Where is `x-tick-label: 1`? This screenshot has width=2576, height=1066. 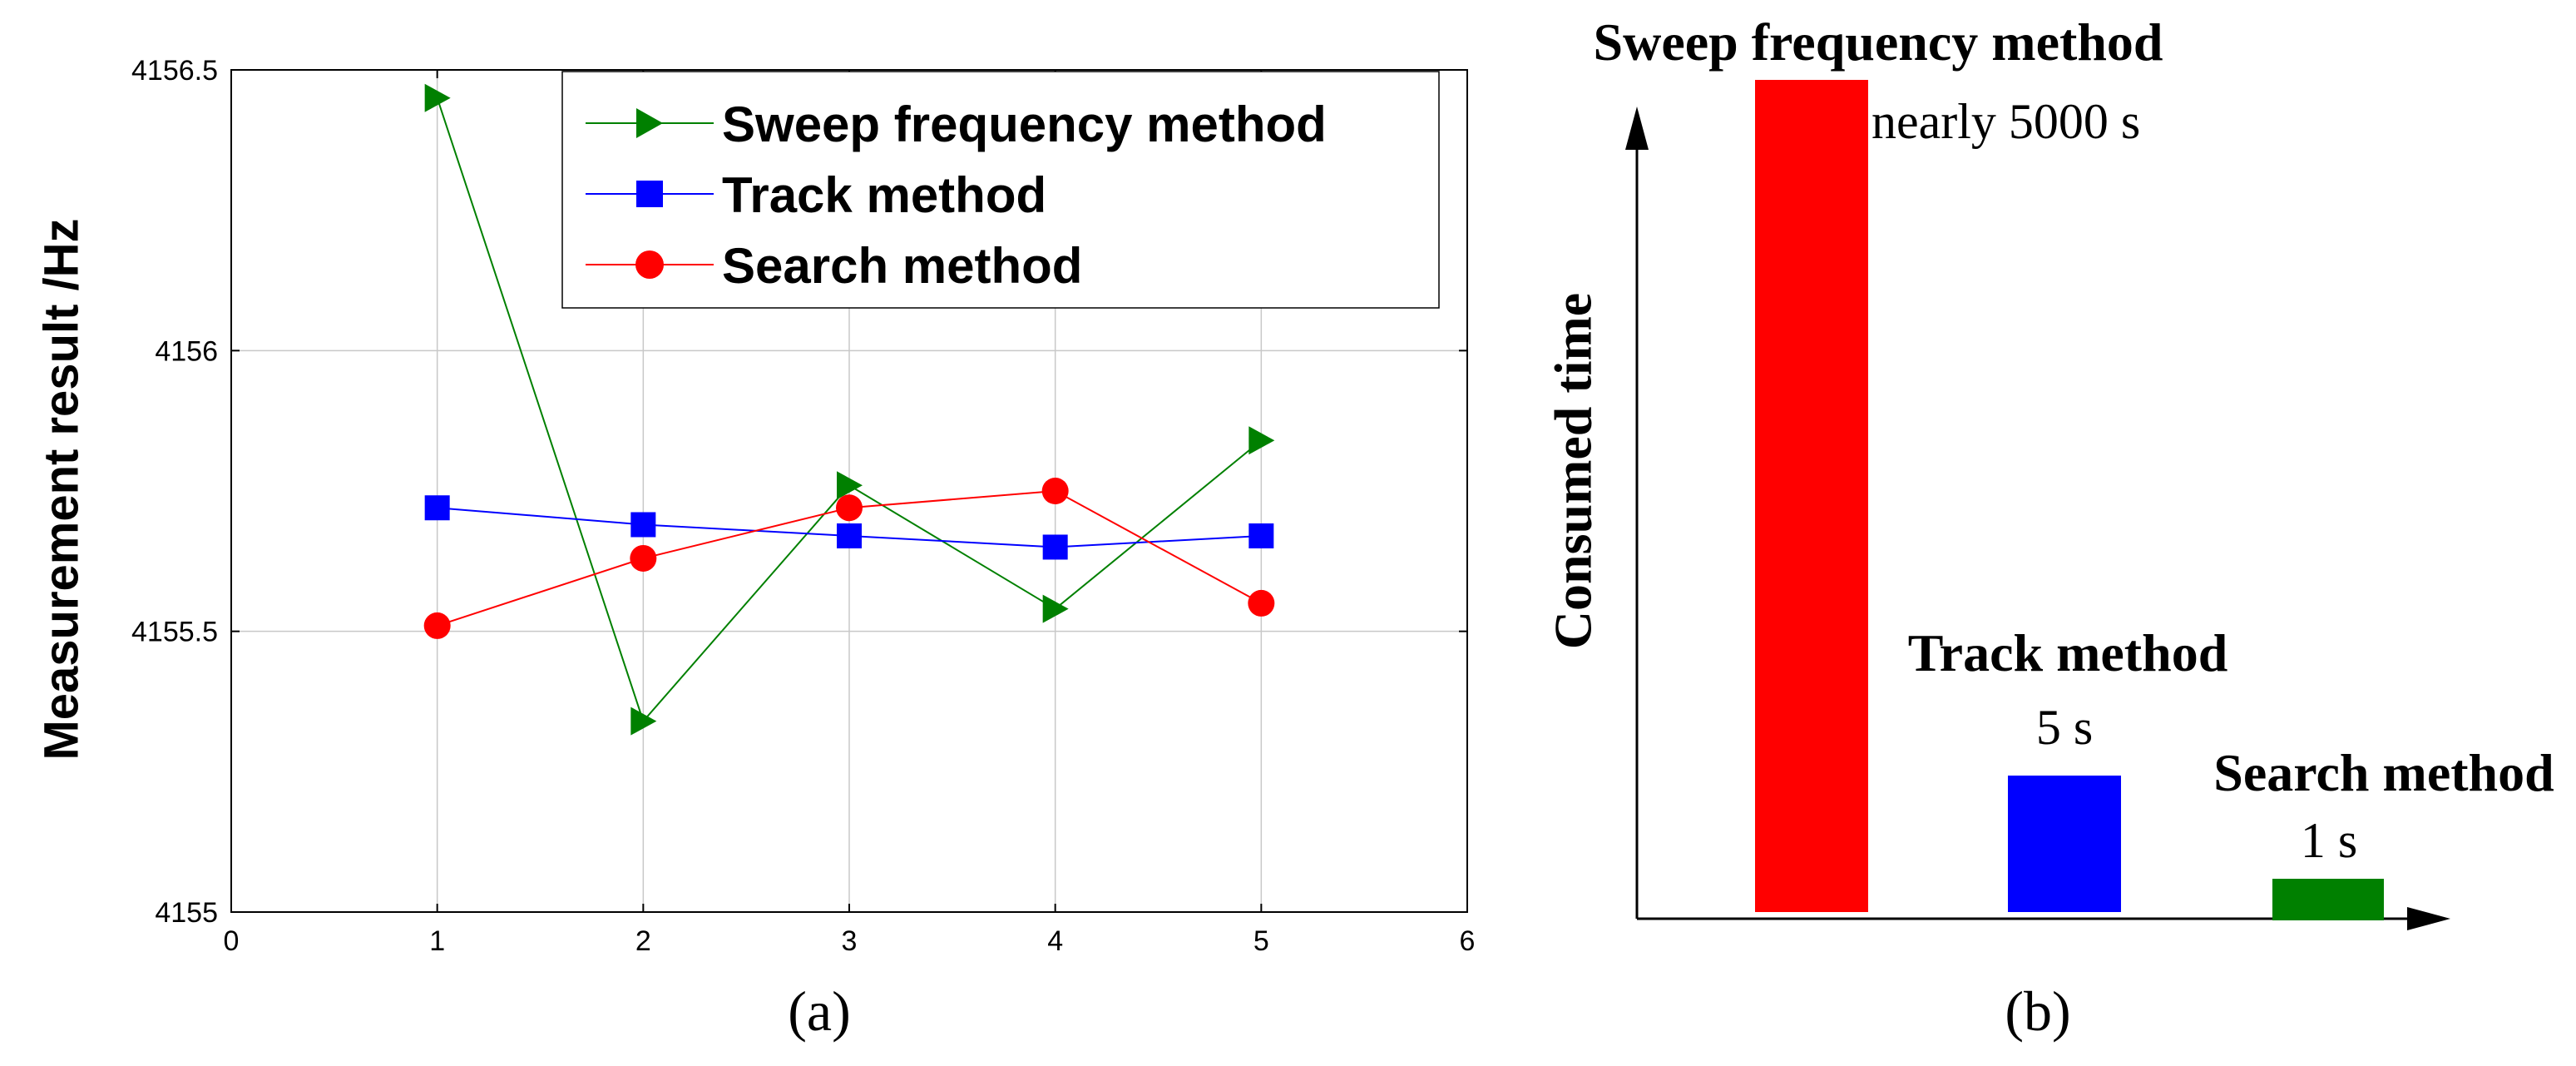
x-tick-label: 1 is located at coordinates (437, 941).